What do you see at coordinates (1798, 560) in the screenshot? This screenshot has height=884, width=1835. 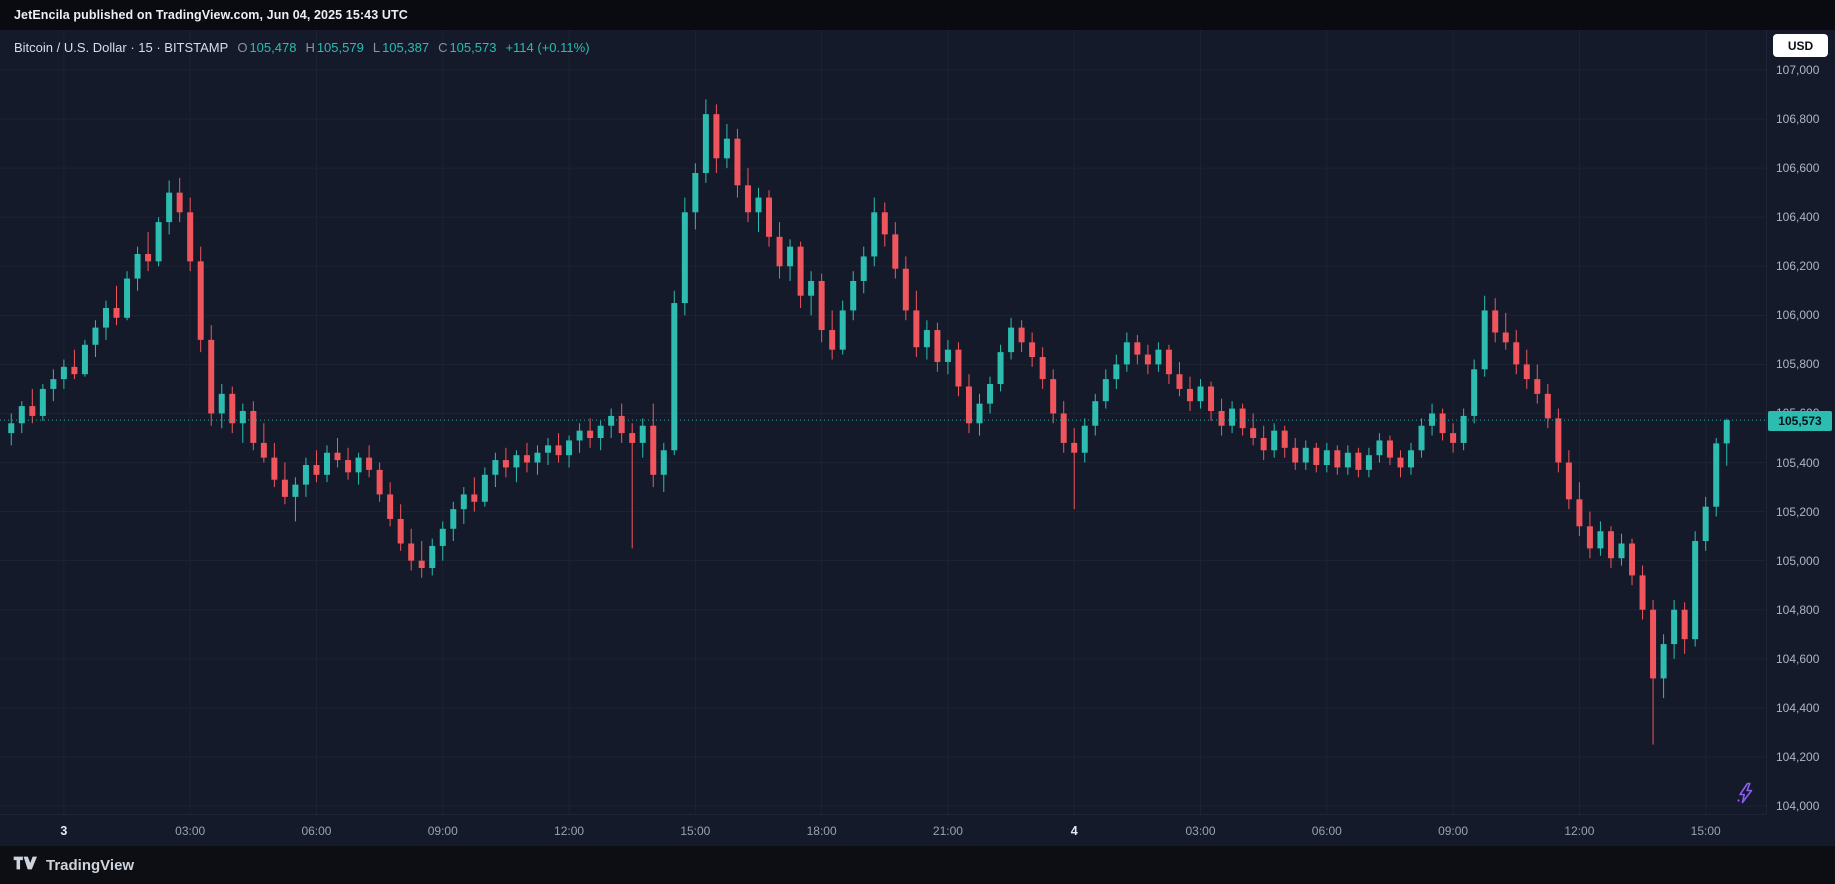 I see `price-axis-label: 105,000` at bounding box center [1798, 560].